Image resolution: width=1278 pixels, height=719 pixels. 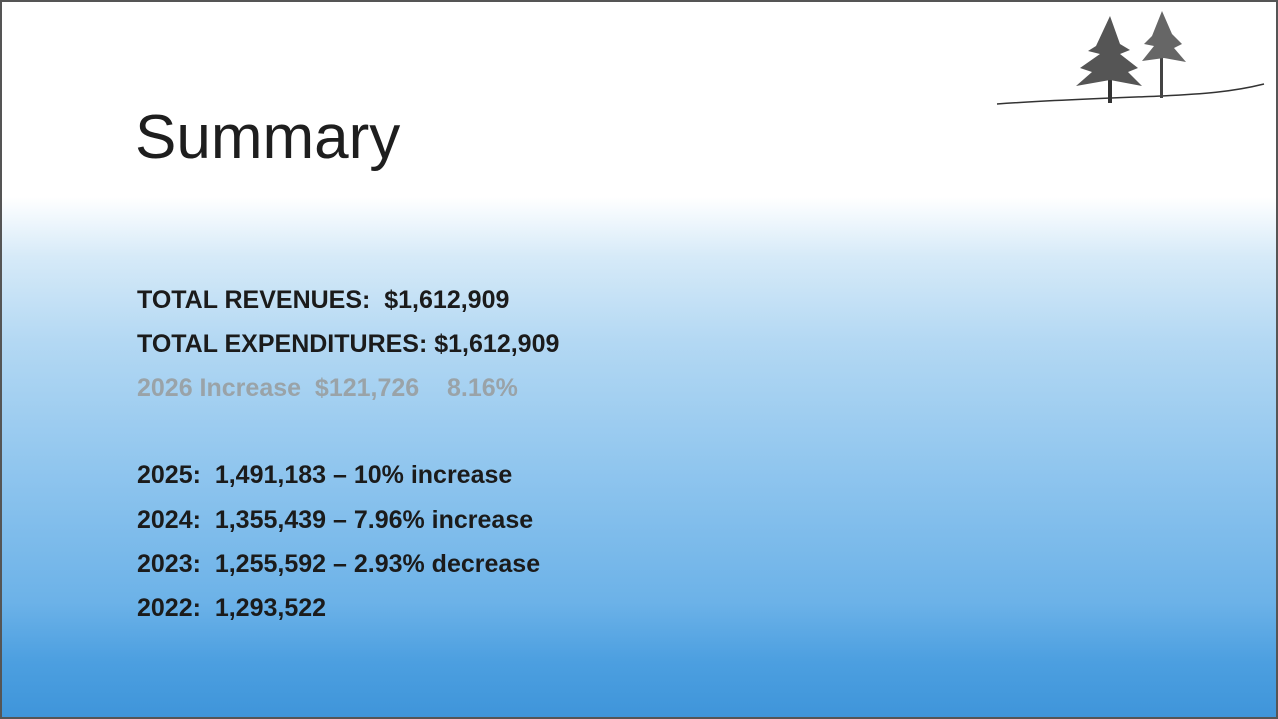 What do you see at coordinates (325, 475) in the screenshot?
I see `history-line: 2025: 1,491,183 – 10% increase` at bounding box center [325, 475].